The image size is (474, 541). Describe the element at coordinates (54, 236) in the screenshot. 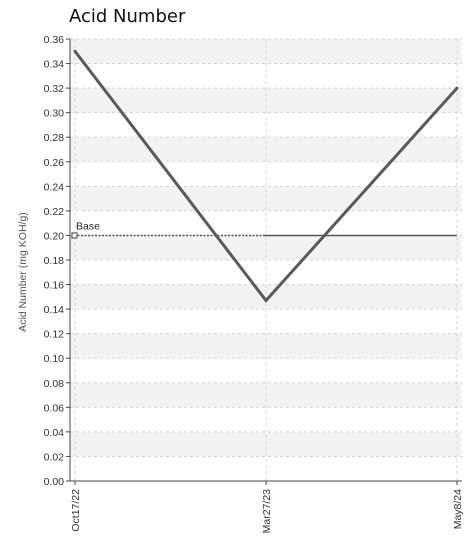

I see `y-tick-label: 0.20` at that location.